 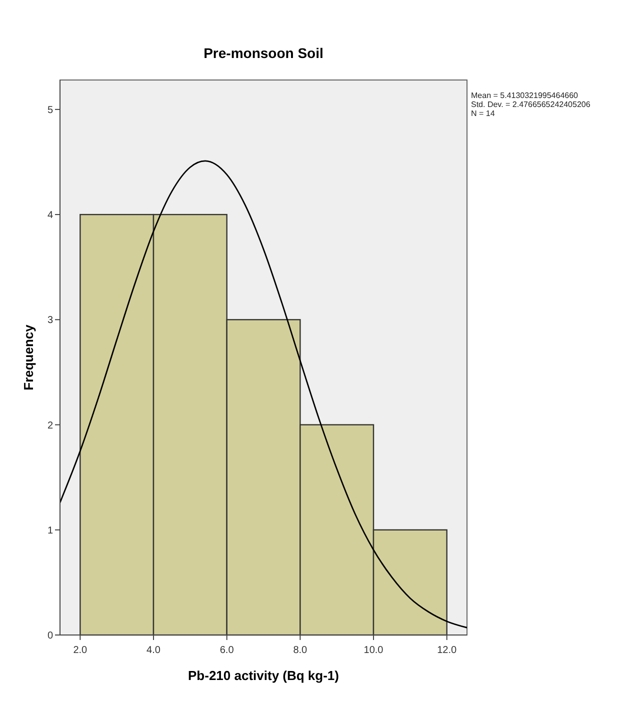 What do you see at coordinates (50, 530) in the screenshot?
I see `y-tick-label: 1` at bounding box center [50, 530].